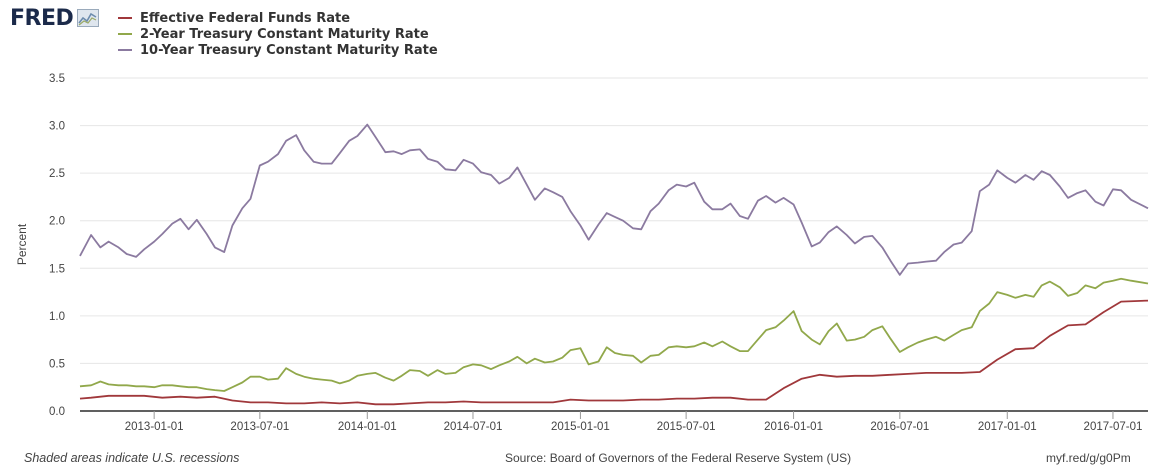  I want to click on y-tick-label: 3.5, so click(57, 79).